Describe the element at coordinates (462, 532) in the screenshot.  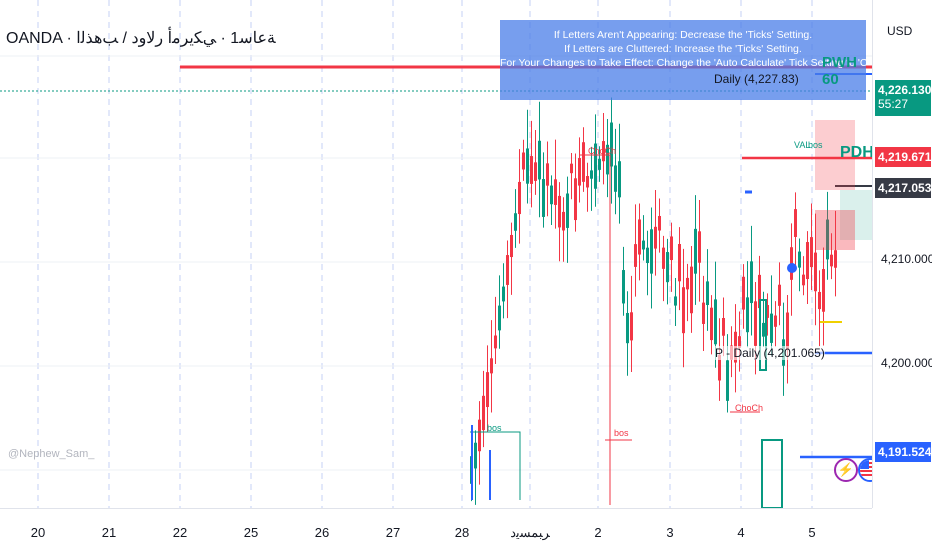
I see `time-label: 28` at that location.